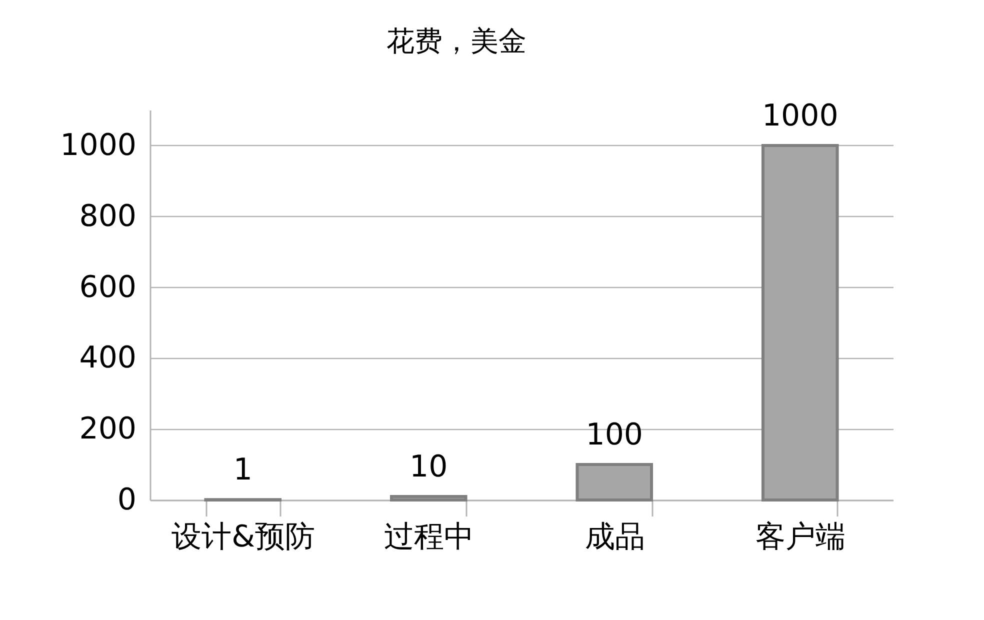 Image resolution: width=984 pixels, height=620 pixels. What do you see at coordinates (614, 537) in the screenshot?
I see `x-tick-label: 成品` at bounding box center [614, 537].